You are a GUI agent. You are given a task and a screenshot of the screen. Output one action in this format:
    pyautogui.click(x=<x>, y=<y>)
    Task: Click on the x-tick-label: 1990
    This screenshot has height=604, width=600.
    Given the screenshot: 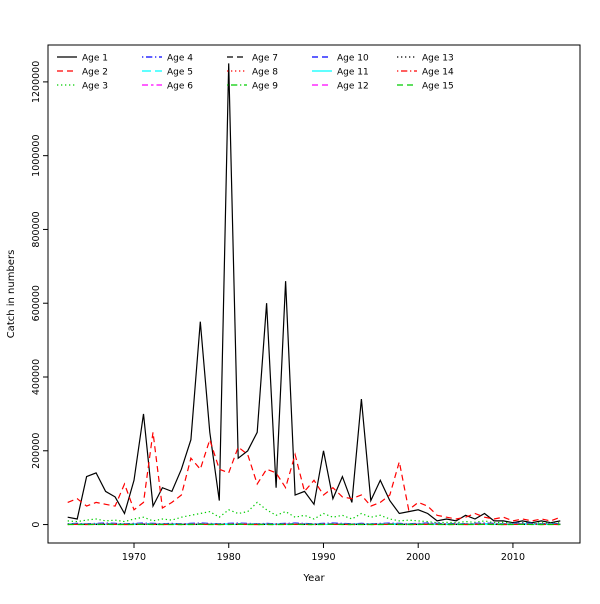 What is the action you would take?
    pyautogui.click(x=323, y=557)
    